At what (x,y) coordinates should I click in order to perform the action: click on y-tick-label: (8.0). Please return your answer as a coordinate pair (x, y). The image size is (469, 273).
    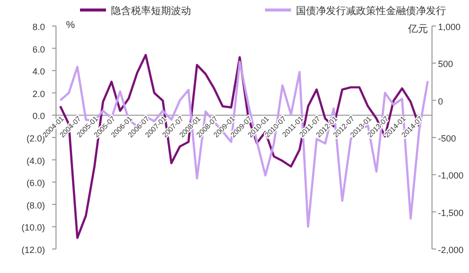
    Looking at the image, I should click on (35, 205).